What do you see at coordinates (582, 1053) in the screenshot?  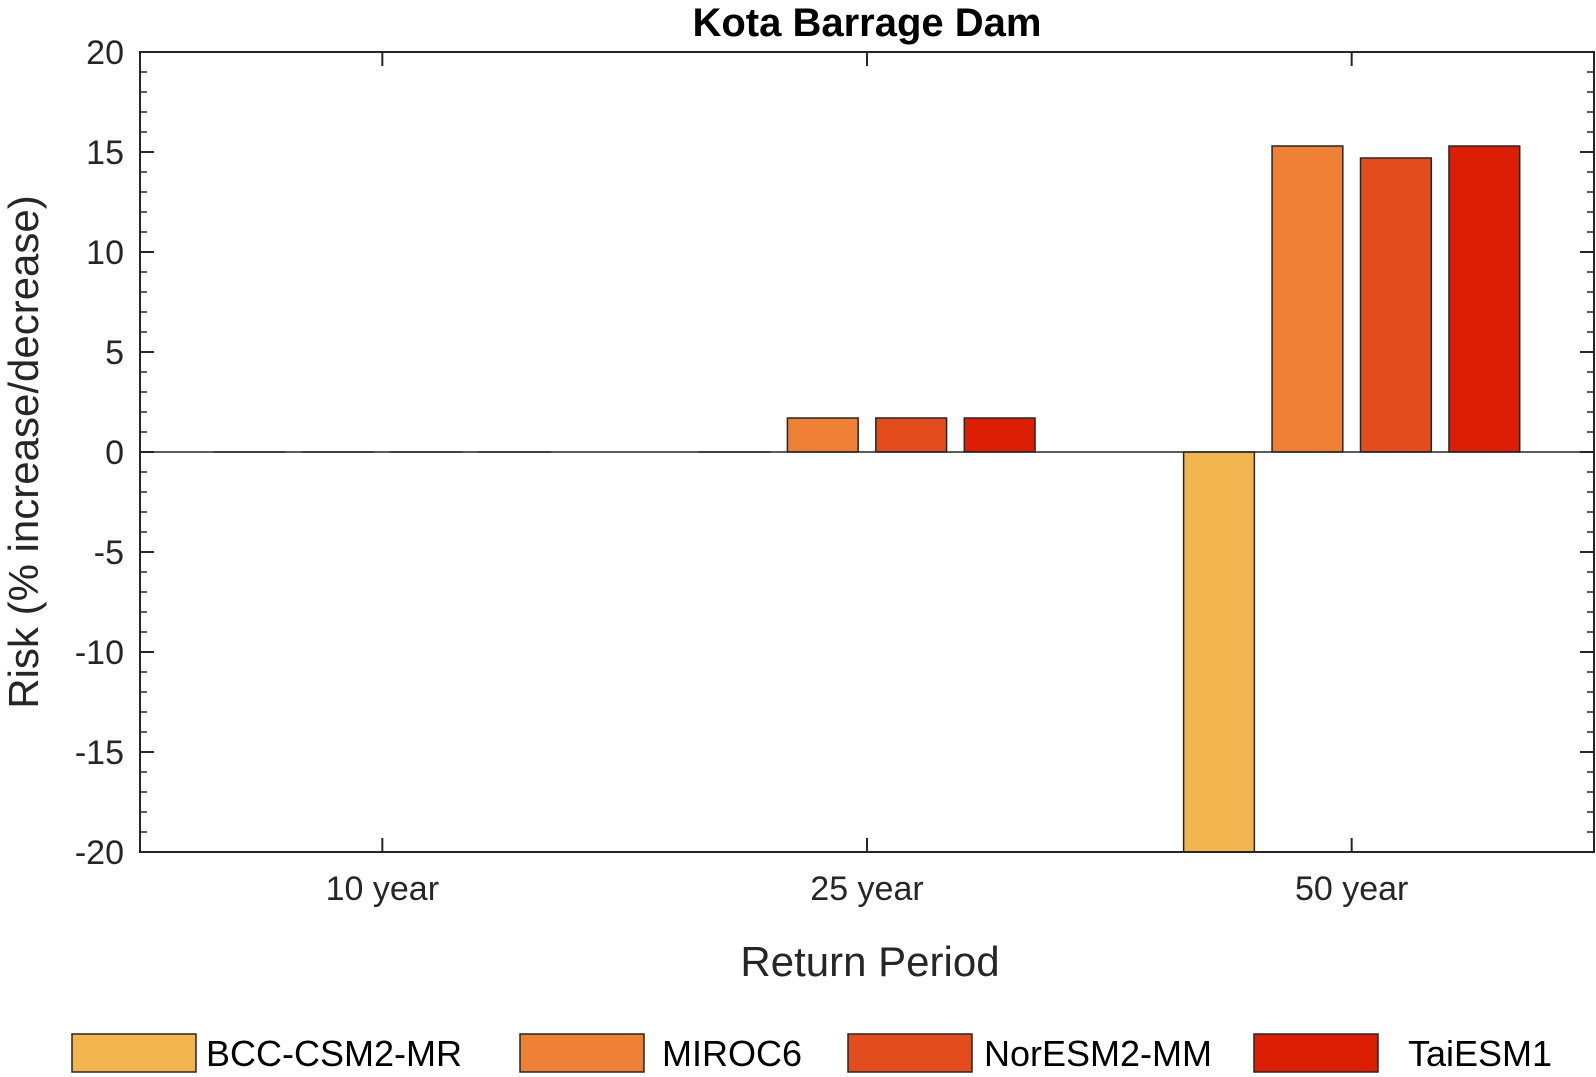 I see `legend-swatch-miroc6` at bounding box center [582, 1053].